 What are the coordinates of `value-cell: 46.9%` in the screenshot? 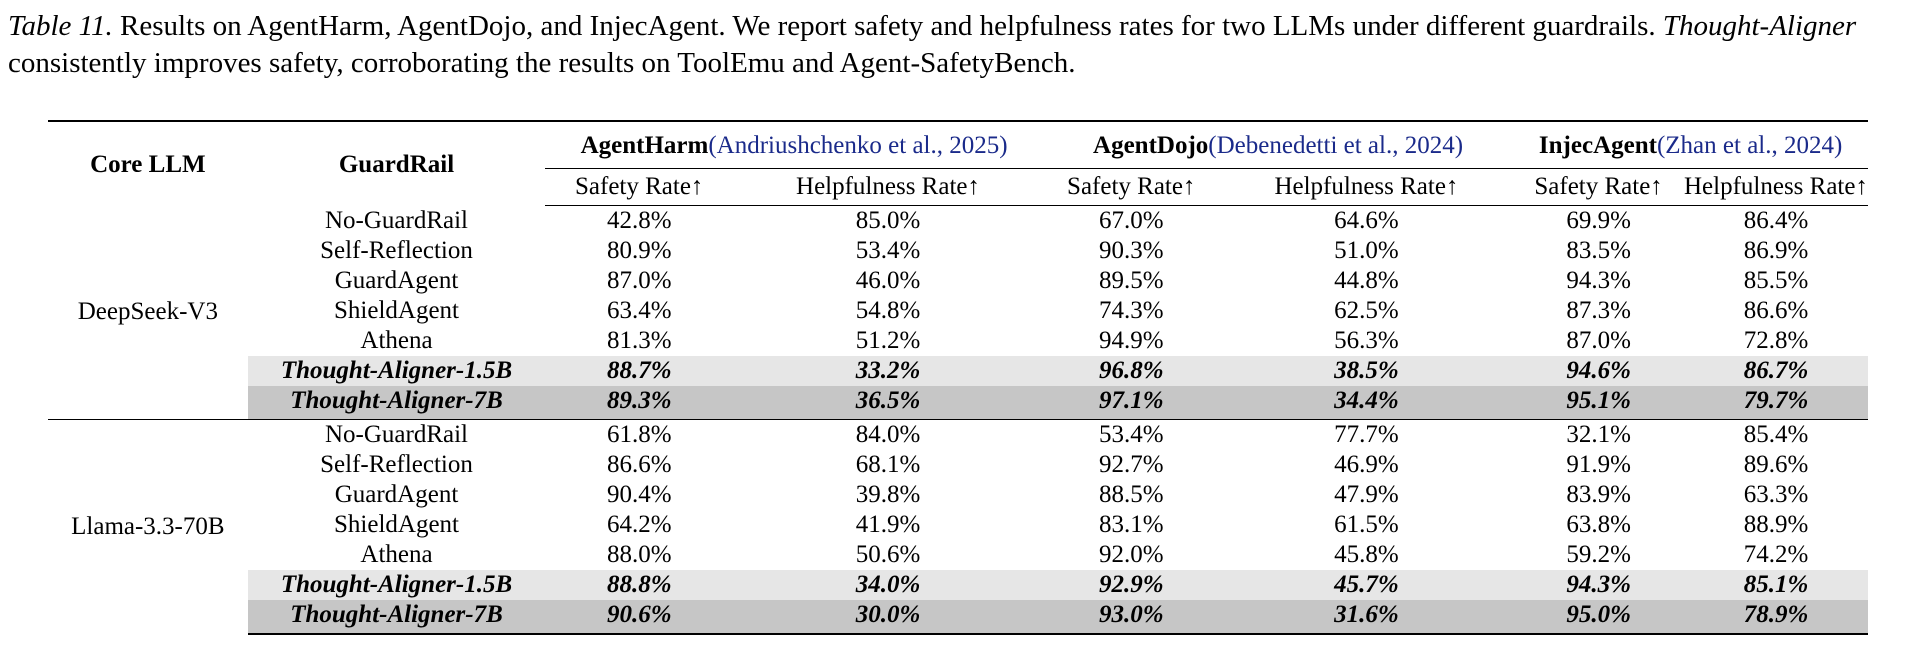 It's located at (1366, 464).